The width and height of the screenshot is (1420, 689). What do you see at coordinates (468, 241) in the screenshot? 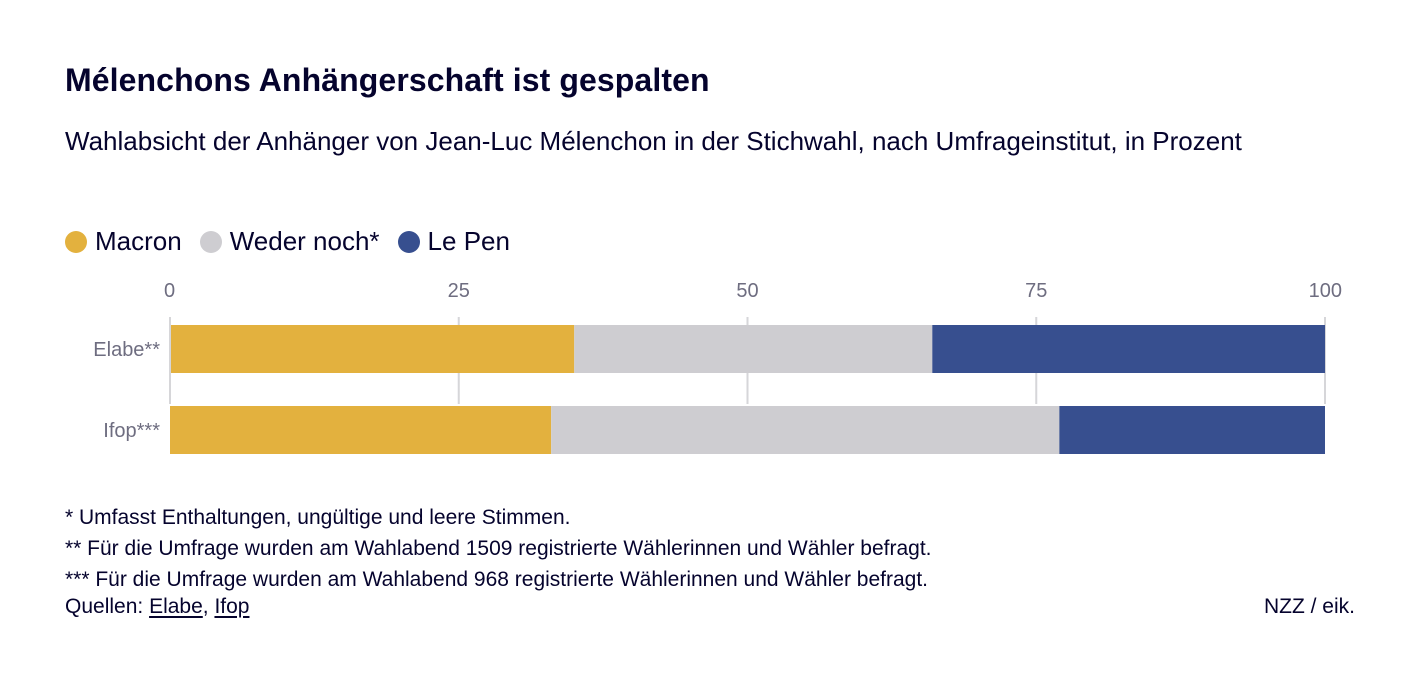
I see `legend-label-le-pen: Le Pen` at bounding box center [468, 241].